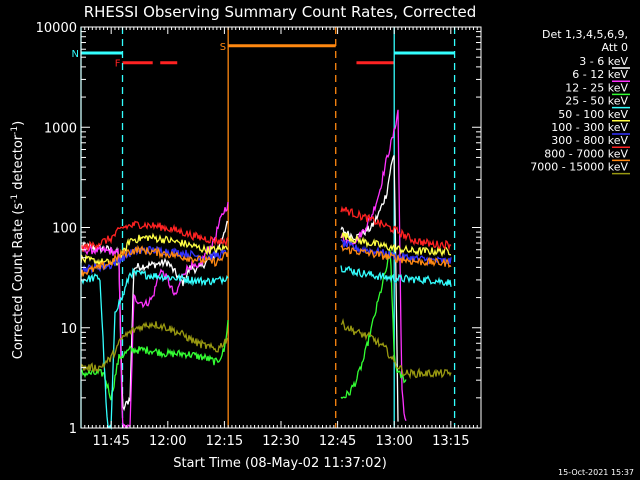 The image size is (640, 480). I want to click on y-axis-label-sup2: -1, so click(15, 130).